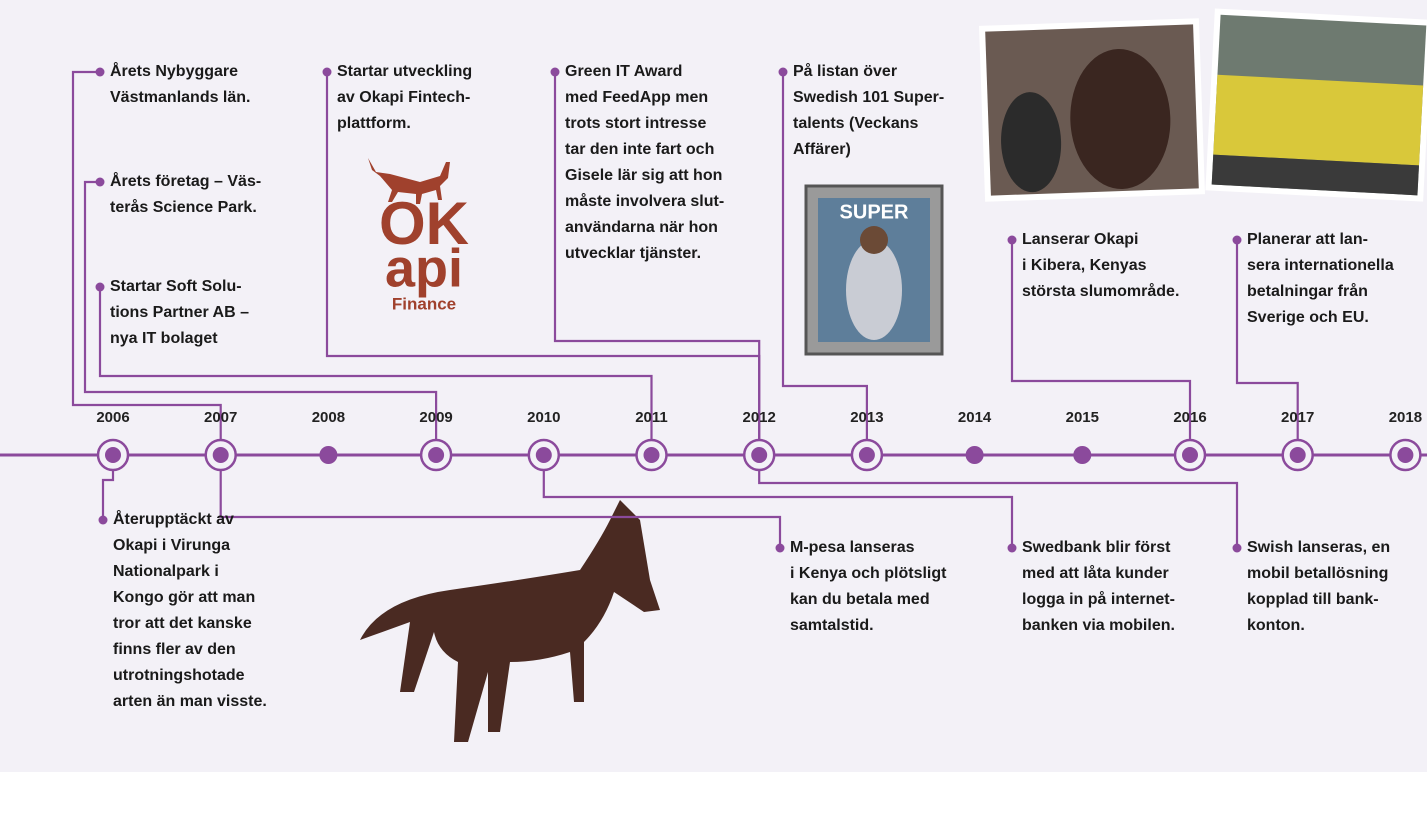  I want to click on magazine-frame: SUPER, so click(874, 270).